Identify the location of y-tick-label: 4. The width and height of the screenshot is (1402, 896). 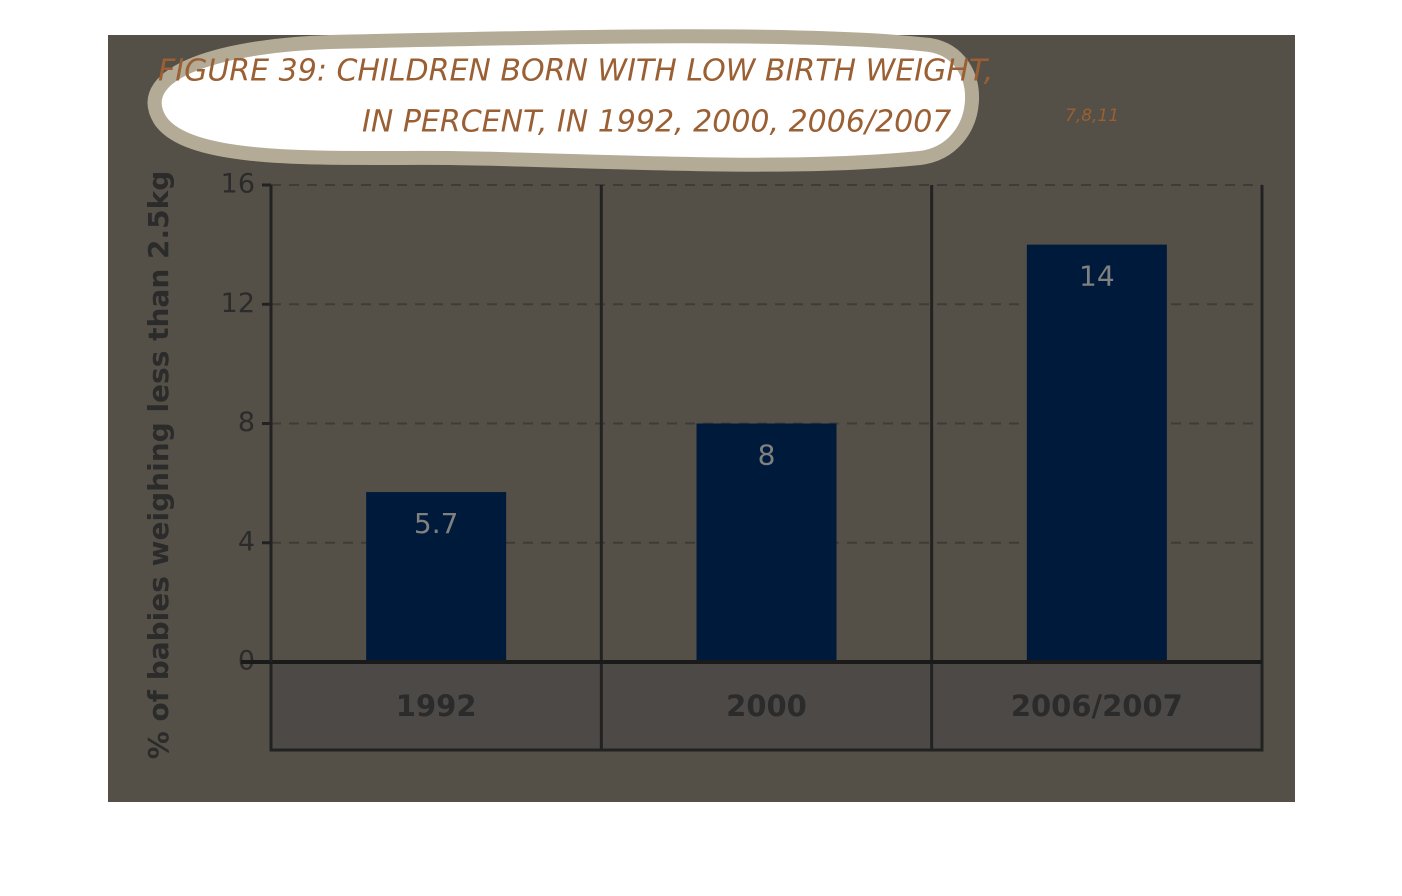
(246, 541).